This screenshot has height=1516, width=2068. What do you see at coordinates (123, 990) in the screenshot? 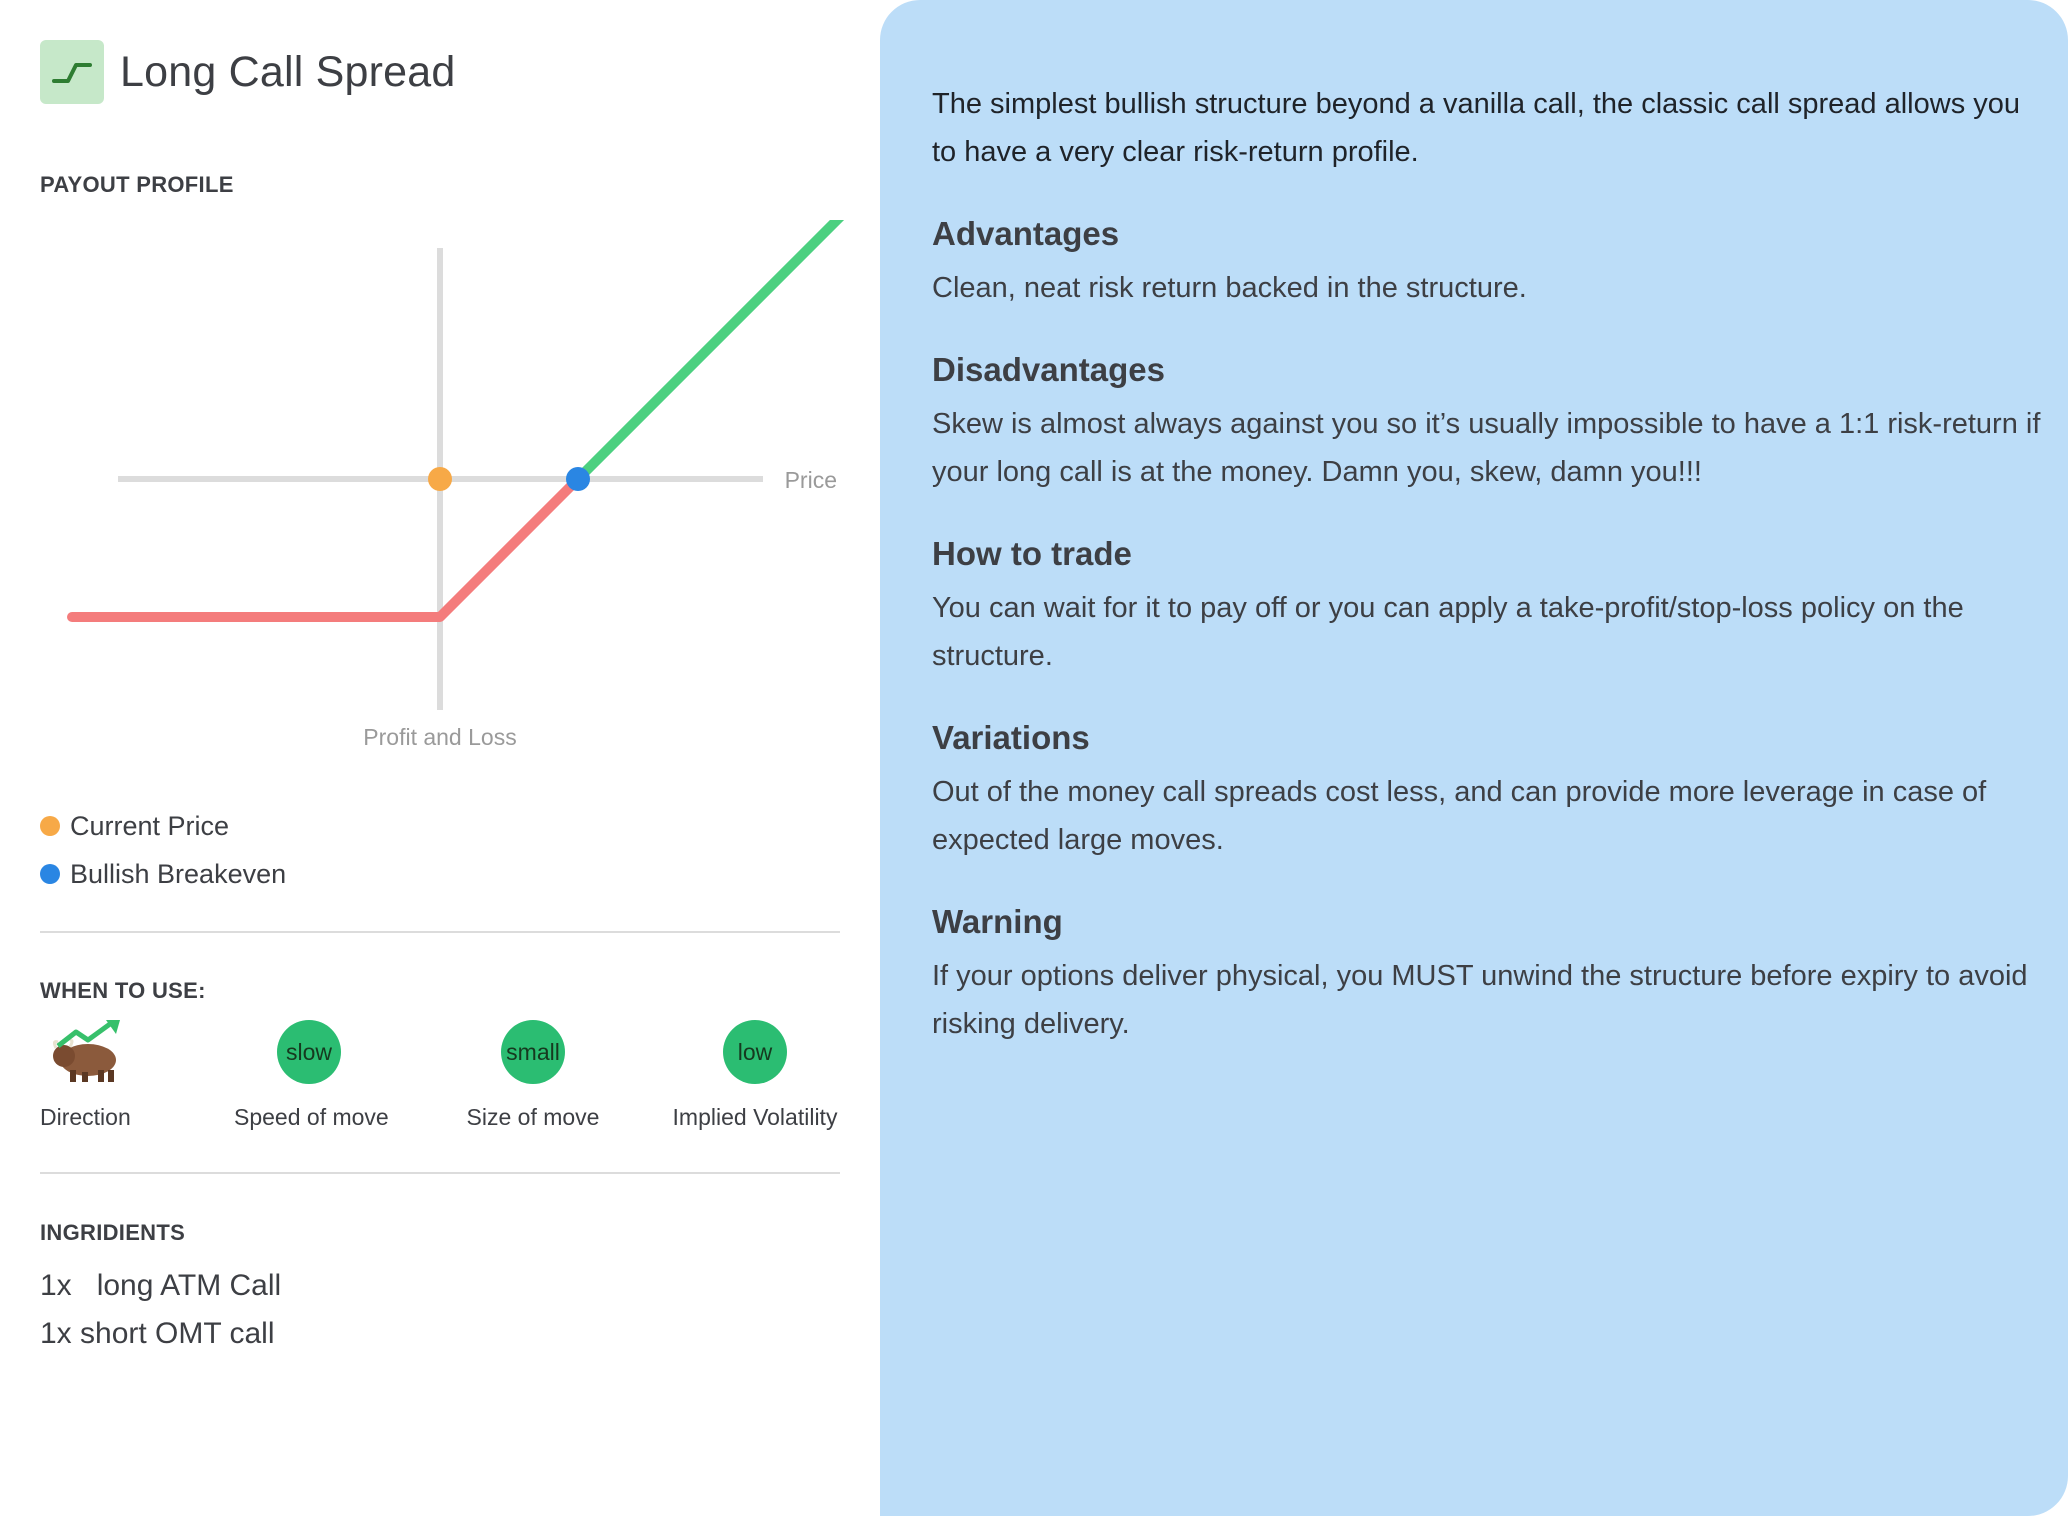
I see `when-to-use-label: WHEN TO USE:` at bounding box center [123, 990].